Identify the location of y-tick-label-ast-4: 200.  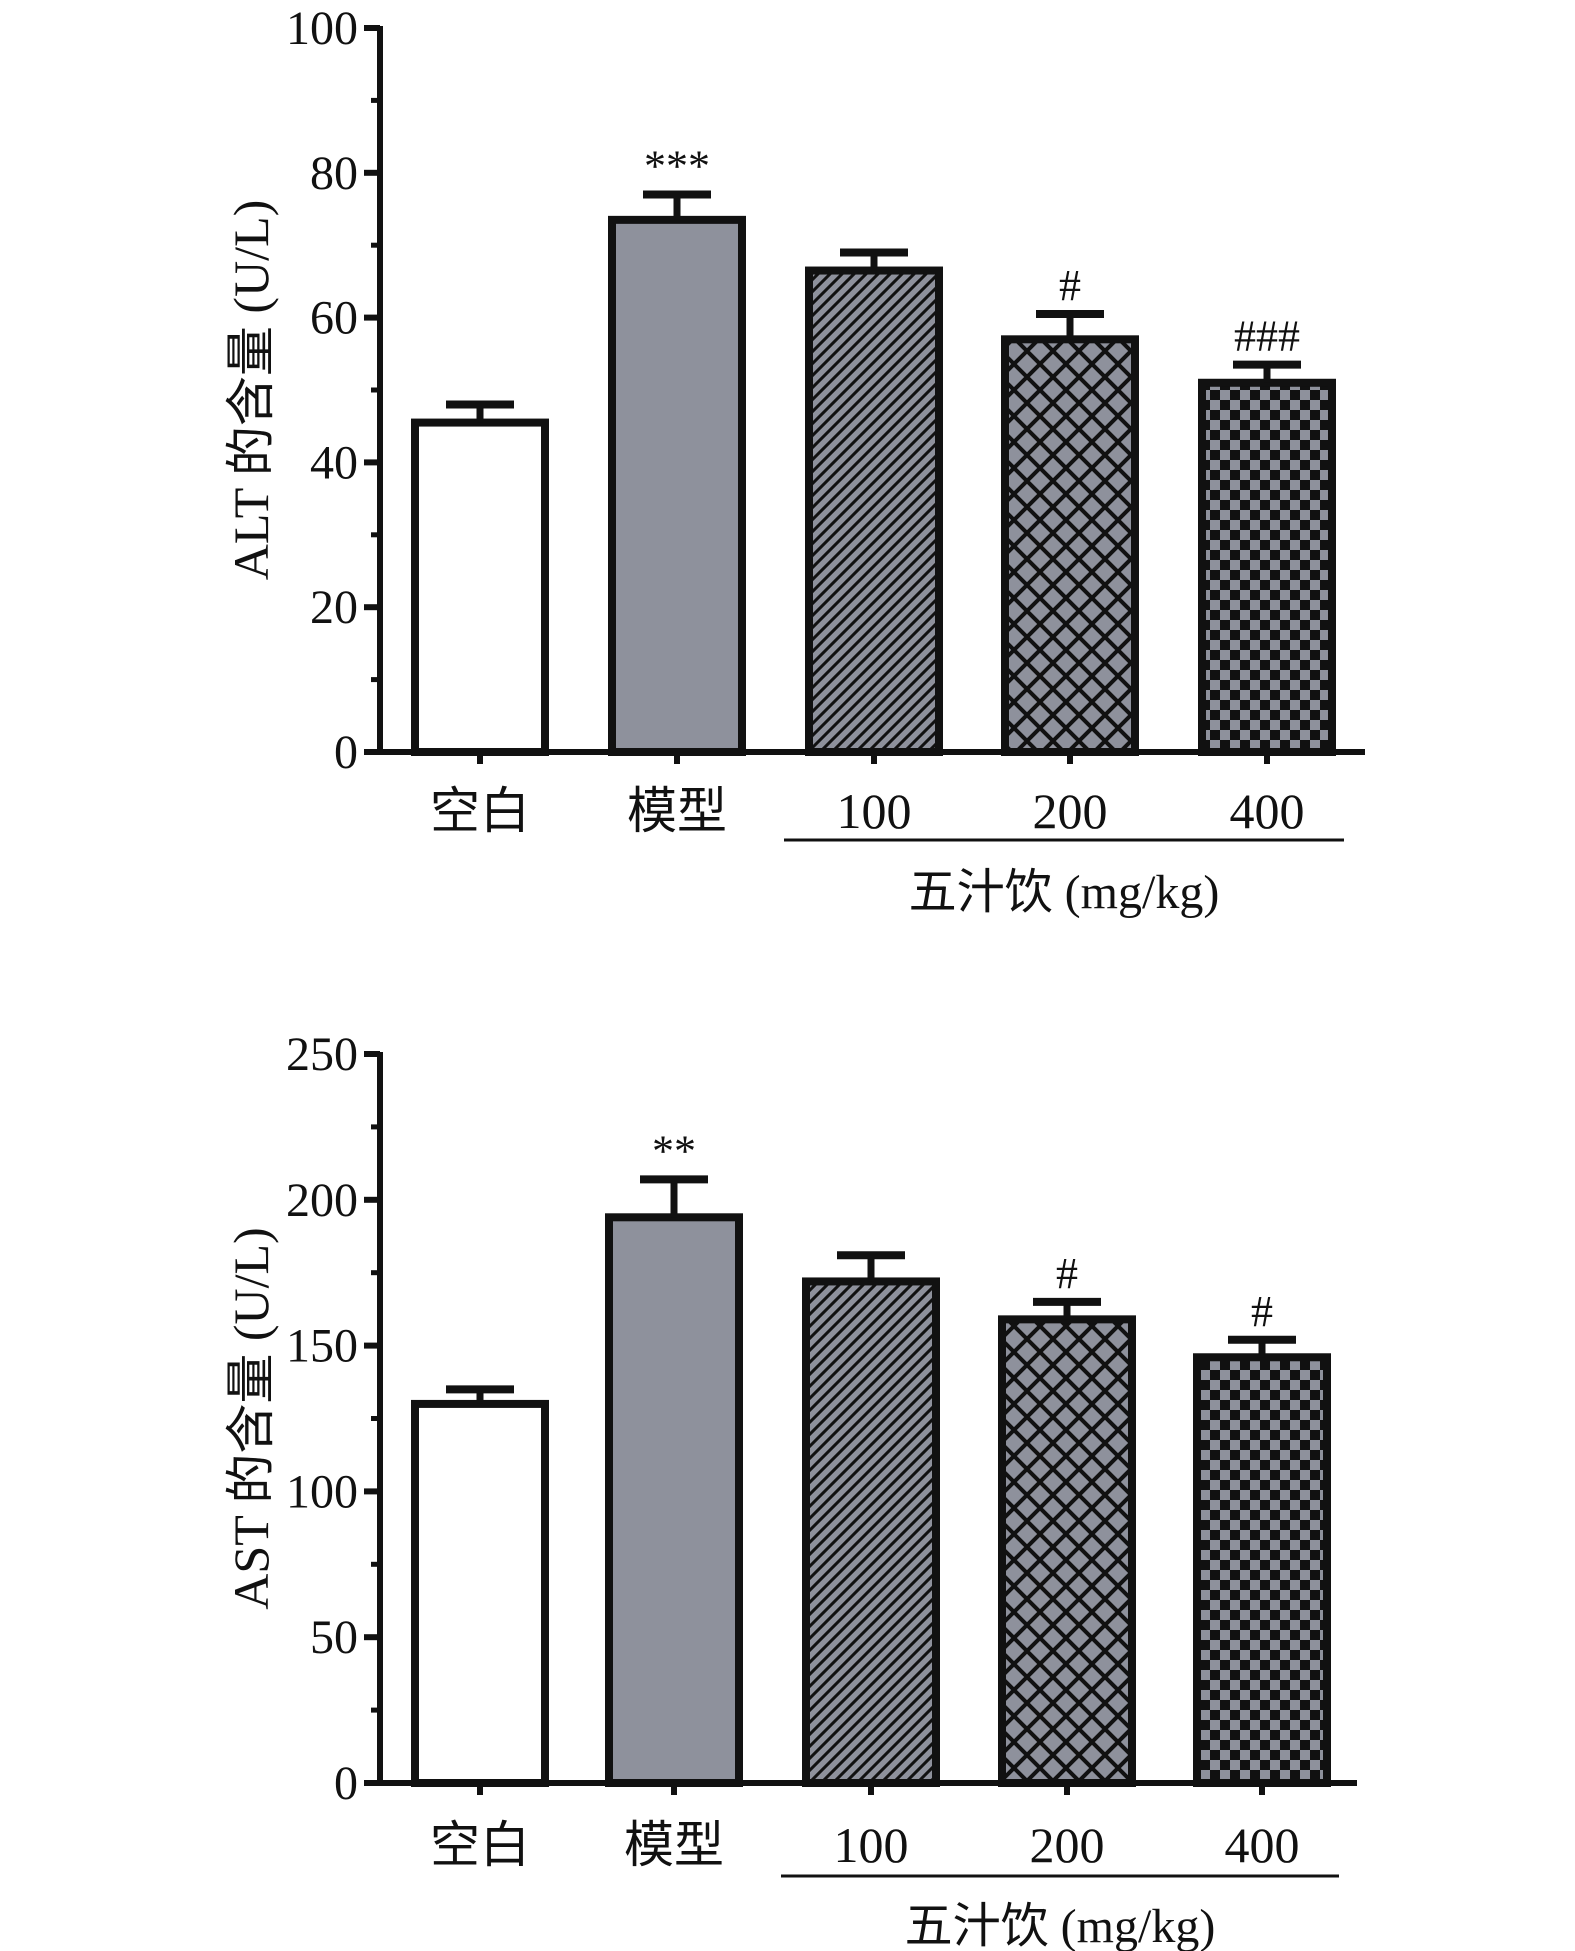
(322, 1200).